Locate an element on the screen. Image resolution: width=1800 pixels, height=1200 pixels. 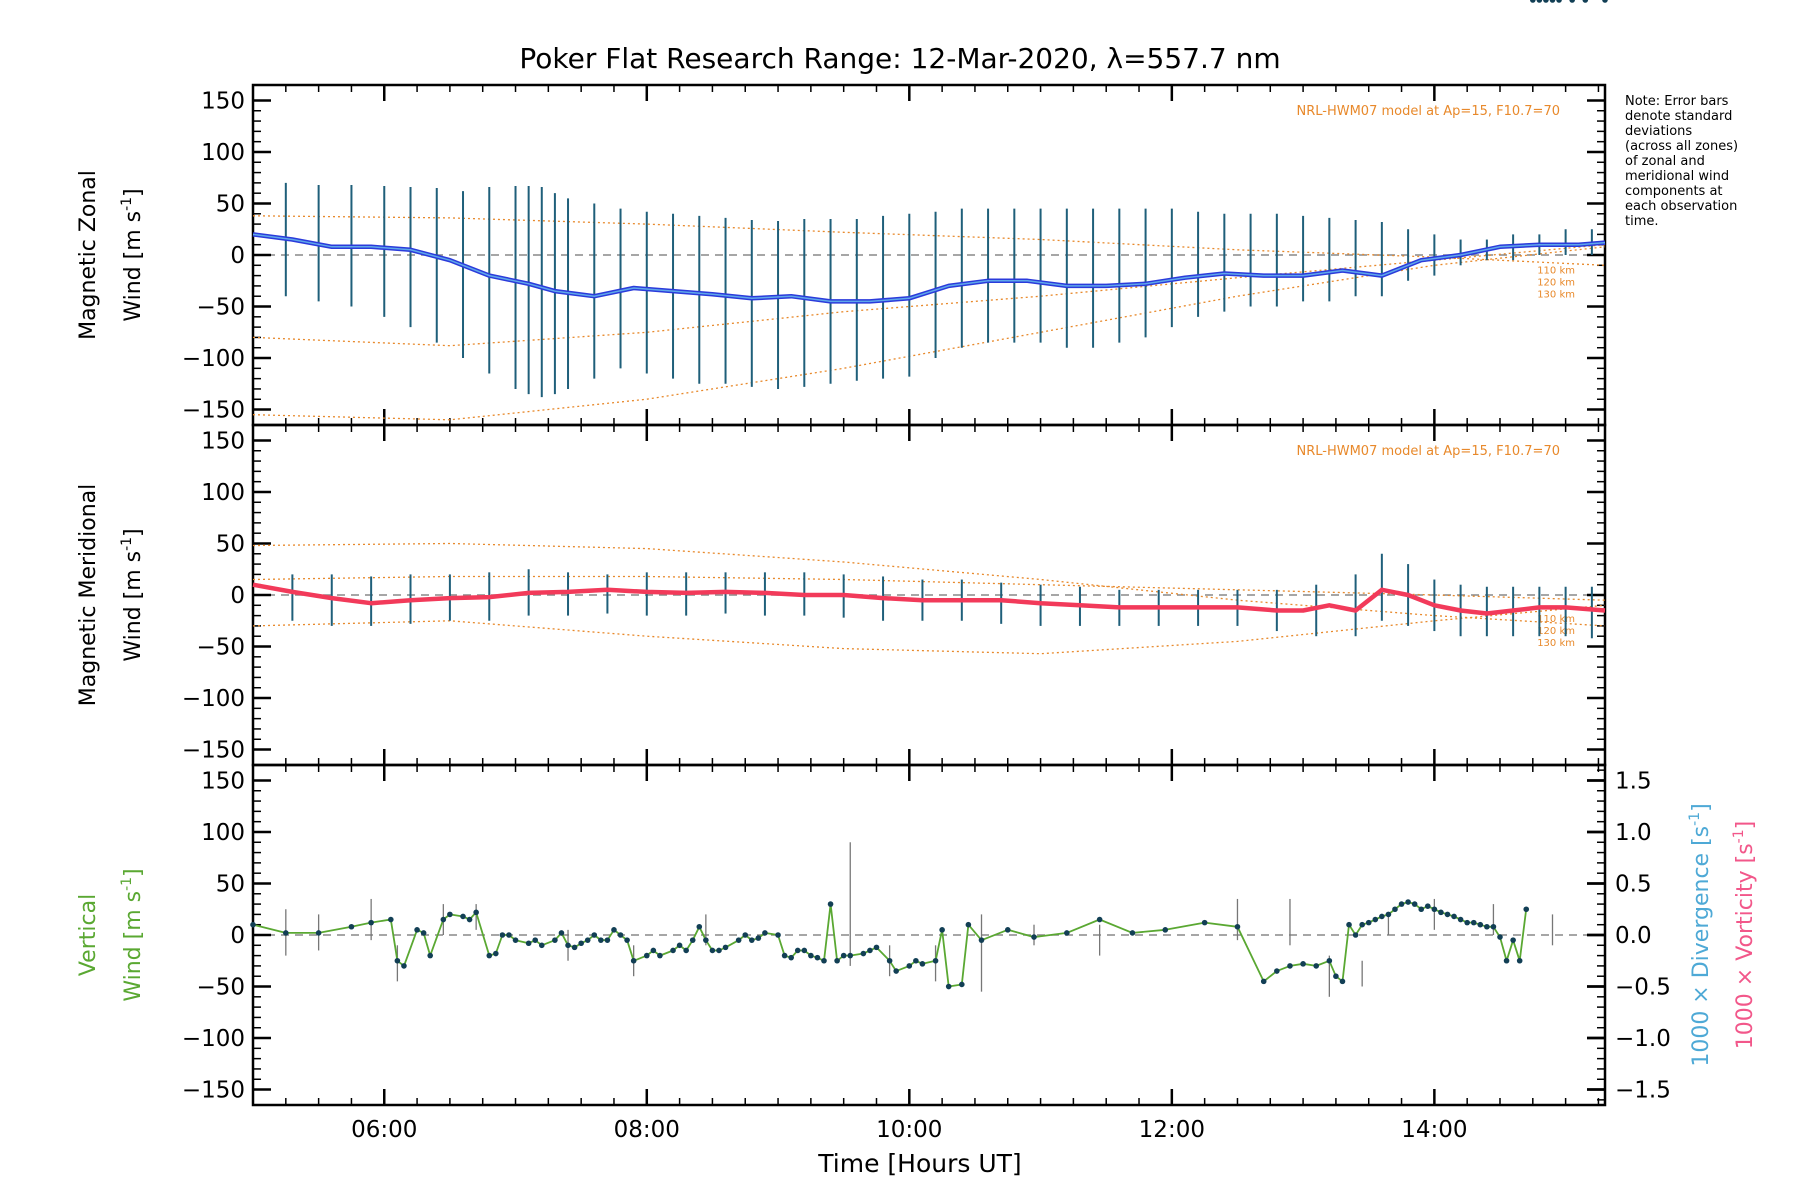
x-tick-label: 06:00 is located at coordinates (384, 1130).